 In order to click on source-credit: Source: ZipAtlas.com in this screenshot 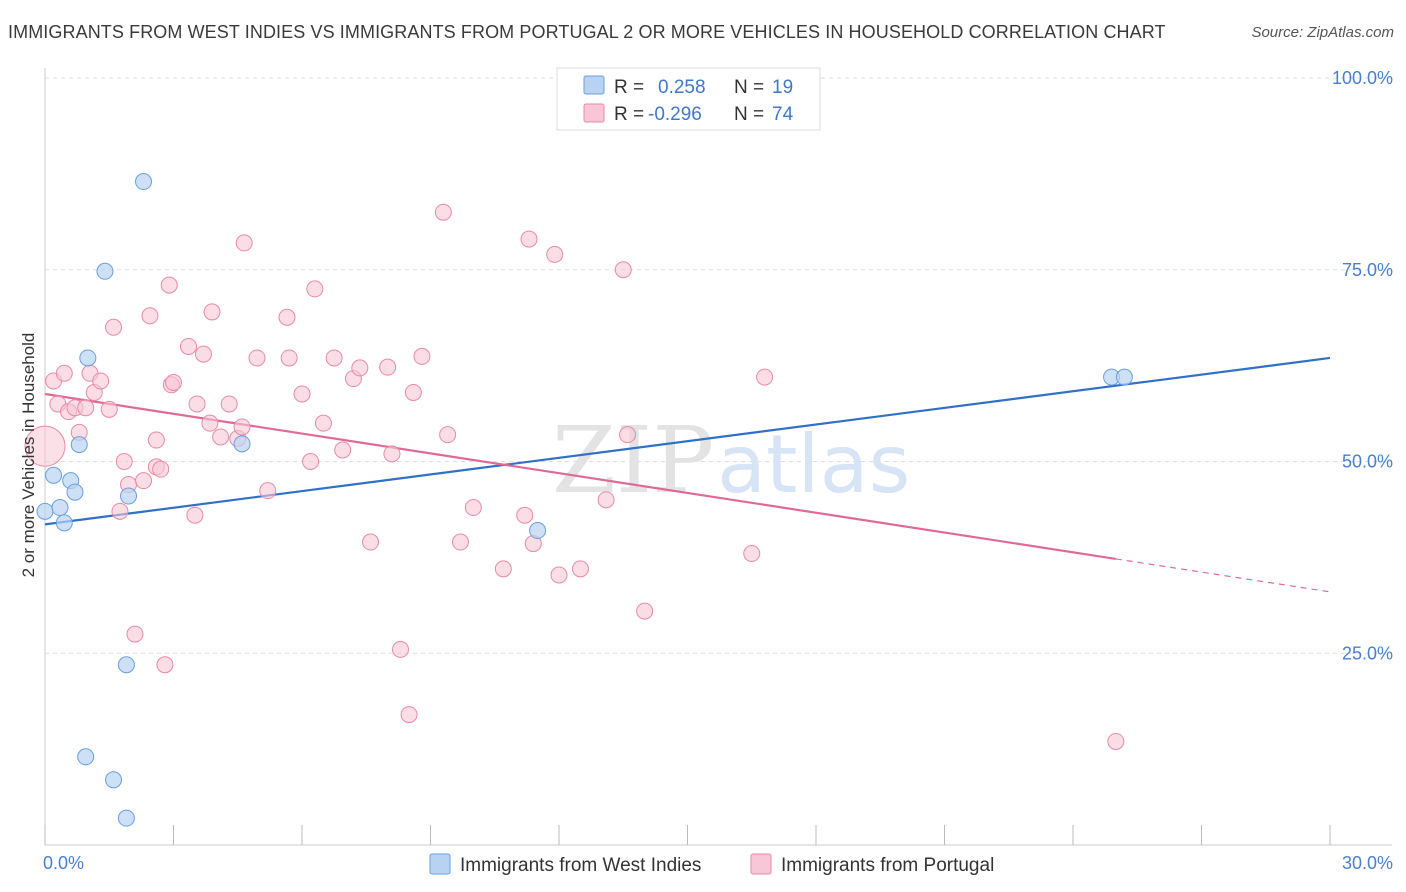, I will do `click(1322, 32)`.